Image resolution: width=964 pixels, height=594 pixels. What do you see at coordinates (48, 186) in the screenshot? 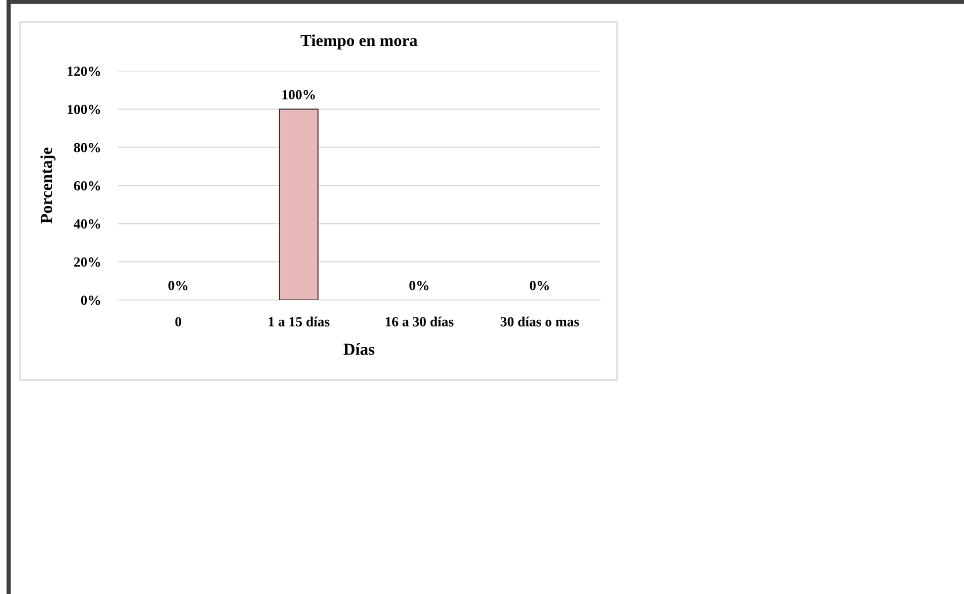
I see `y-axis-title: Porcentaje` at bounding box center [48, 186].